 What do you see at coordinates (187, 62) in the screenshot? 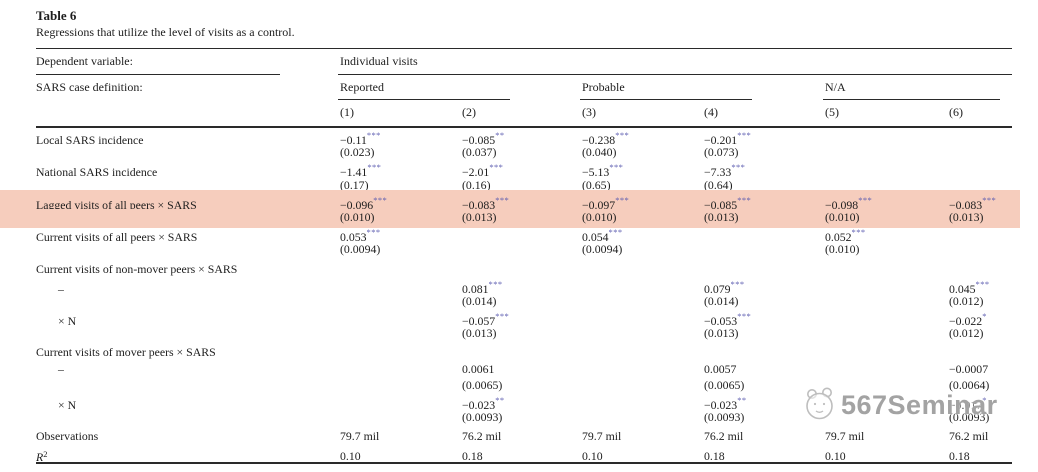
I see `dependent-variable-cell: Dependent variable:` at bounding box center [187, 62].